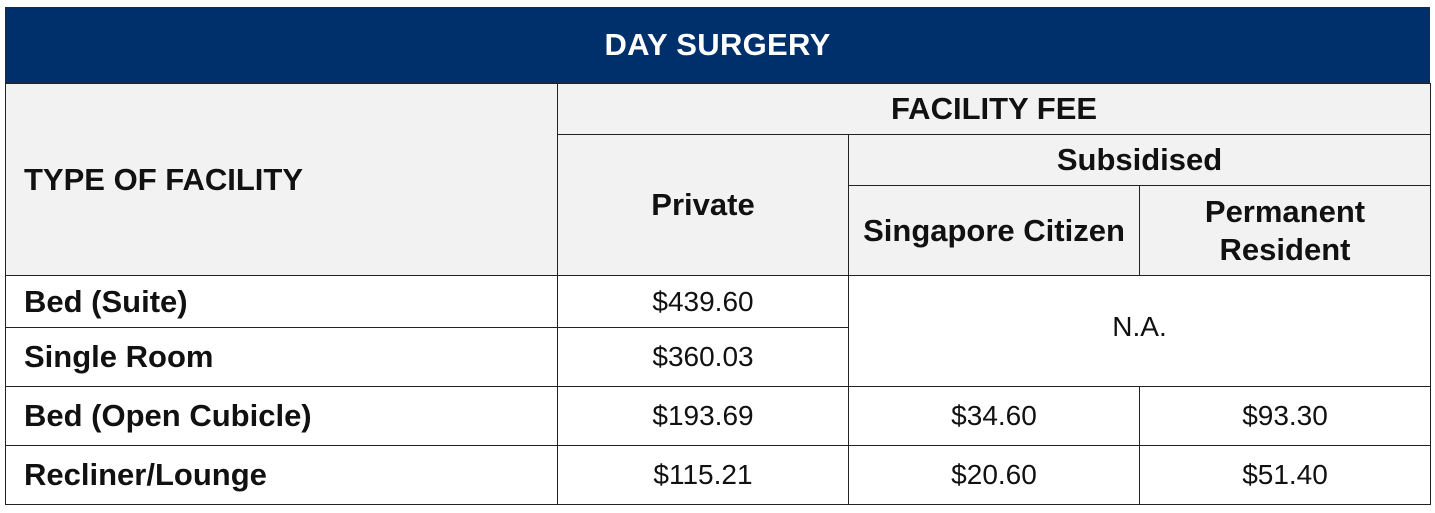  I want to click on citizen-fee: $20.60, so click(994, 475).